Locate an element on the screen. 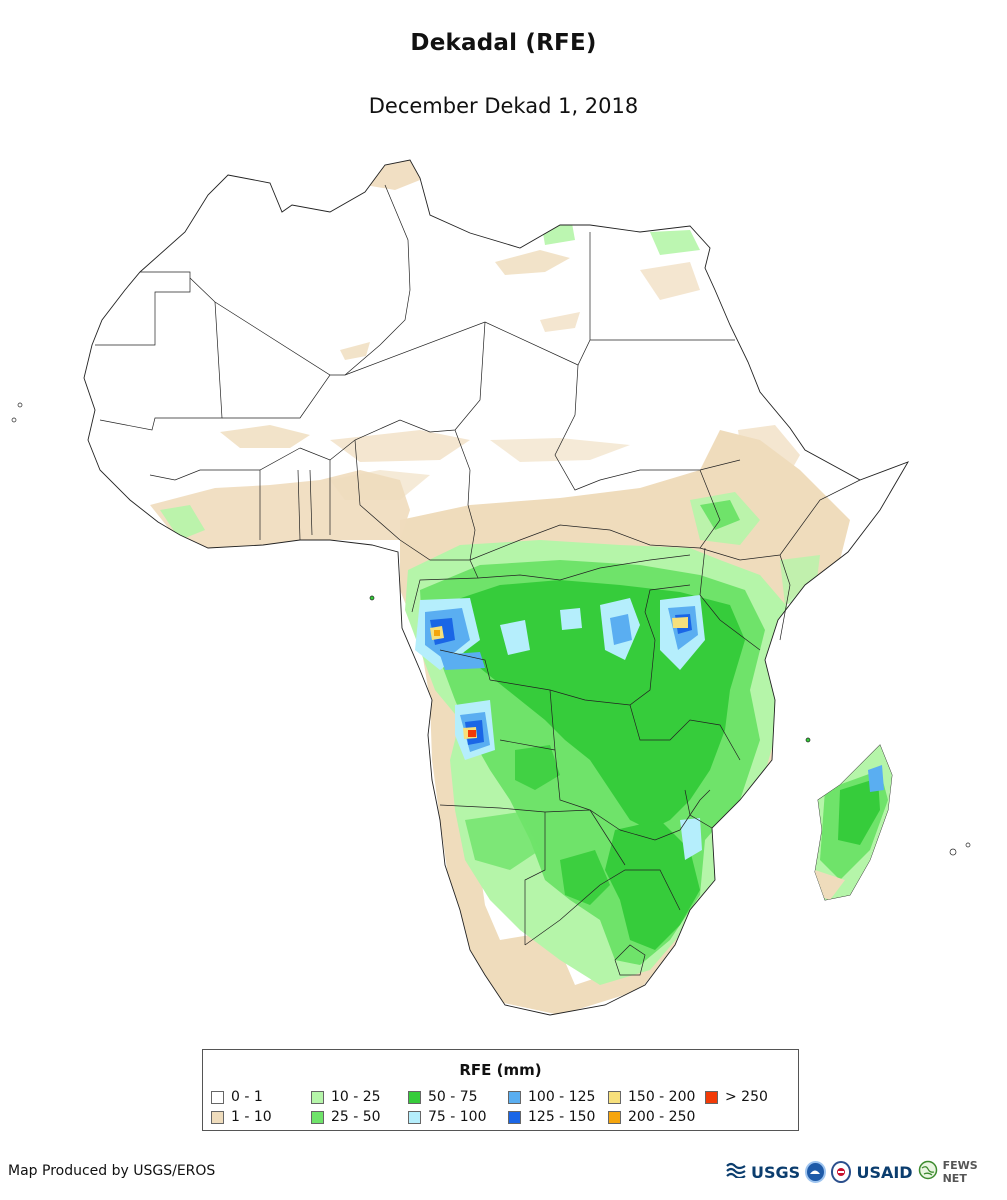  legend-title: RFE (mm) is located at coordinates (500, 1070).